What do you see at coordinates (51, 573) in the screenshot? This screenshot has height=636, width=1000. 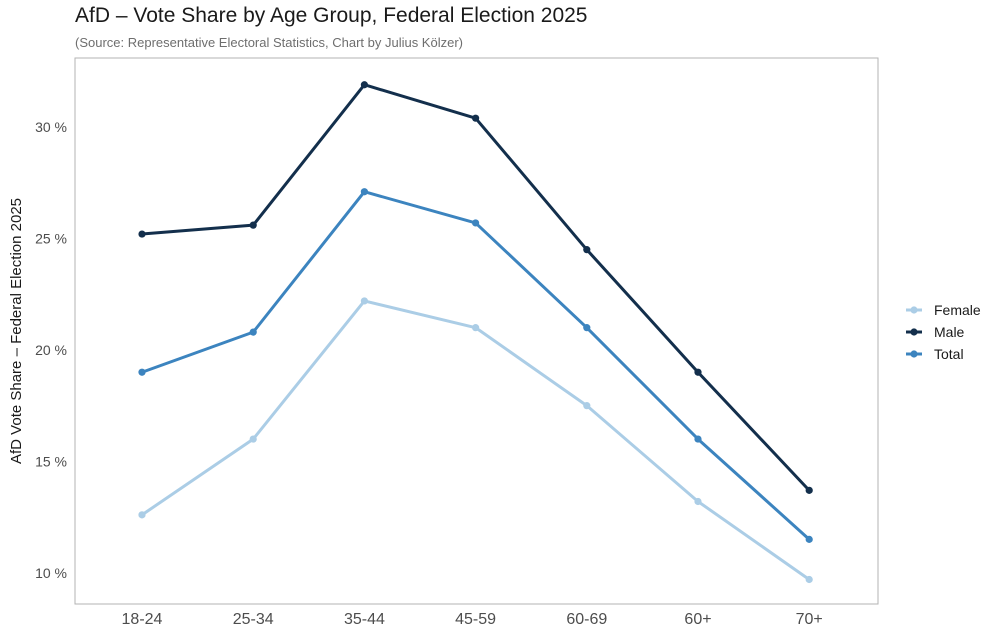 I see `y-tick-label: 10 %` at bounding box center [51, 573].